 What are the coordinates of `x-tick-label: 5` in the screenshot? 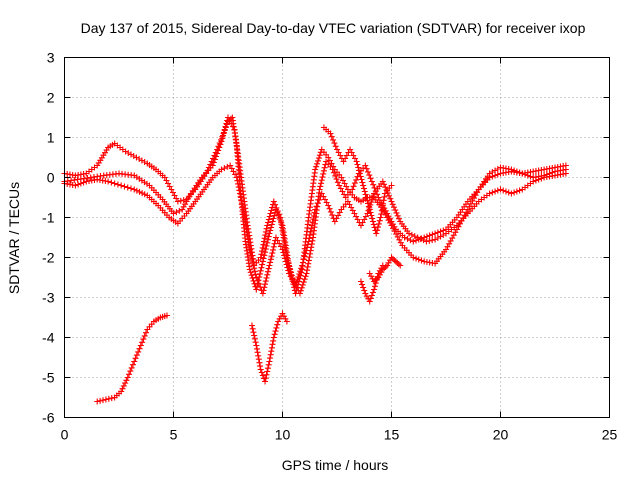 It's located at (174, 435).